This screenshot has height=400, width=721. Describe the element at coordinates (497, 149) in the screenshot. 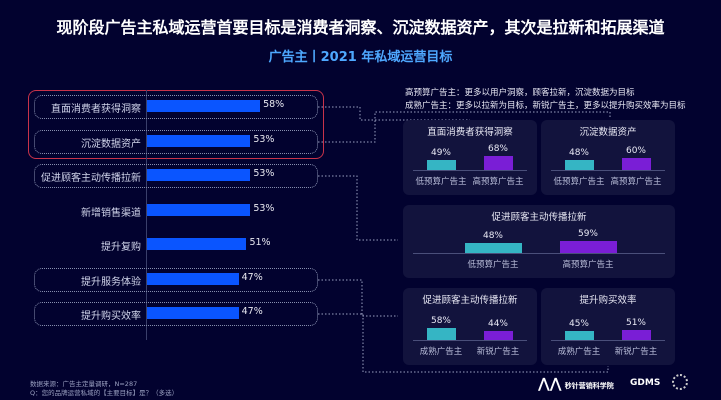

I see `mini-bar-value: 68%` at that location.